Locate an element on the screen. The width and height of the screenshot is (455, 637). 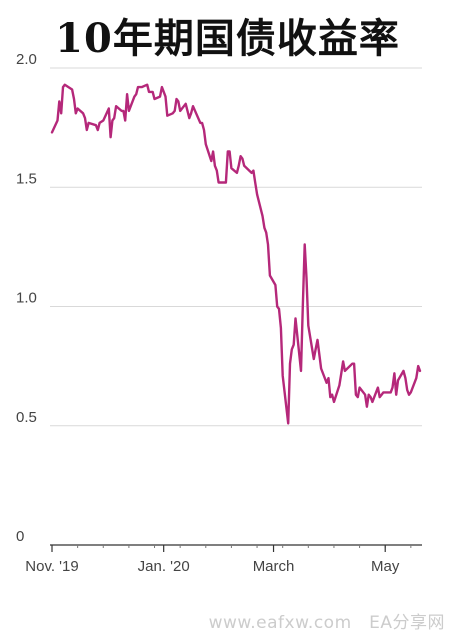
x-tick-label: Nov. '19 is located at coordinates (51, 566).